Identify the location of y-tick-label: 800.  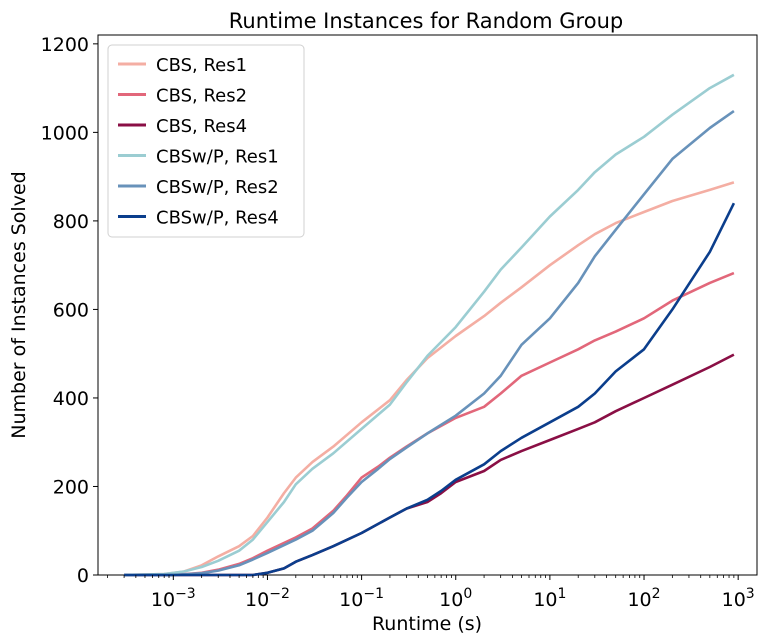
(71, 222).